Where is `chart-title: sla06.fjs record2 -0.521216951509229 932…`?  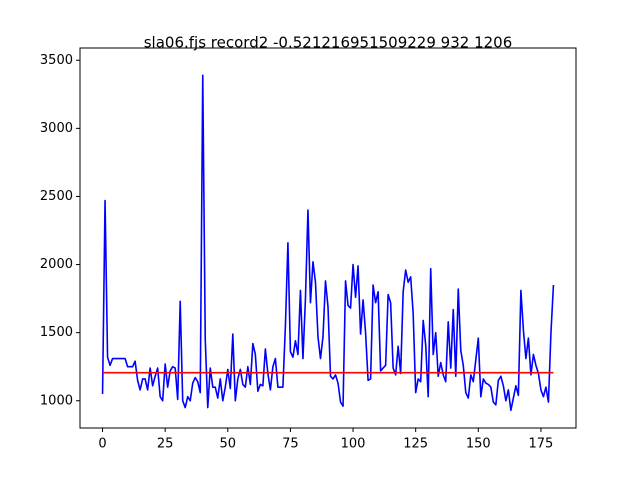
chart-title: sla06.fjs record2 -0.521216951509229 932… is located at coordinates (328, 43).